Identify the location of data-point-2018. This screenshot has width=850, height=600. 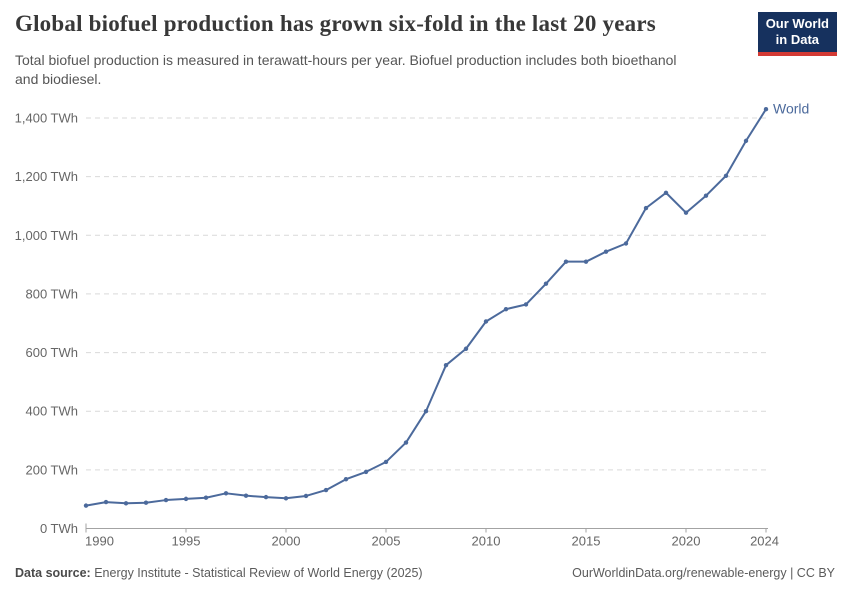
(646, 208).